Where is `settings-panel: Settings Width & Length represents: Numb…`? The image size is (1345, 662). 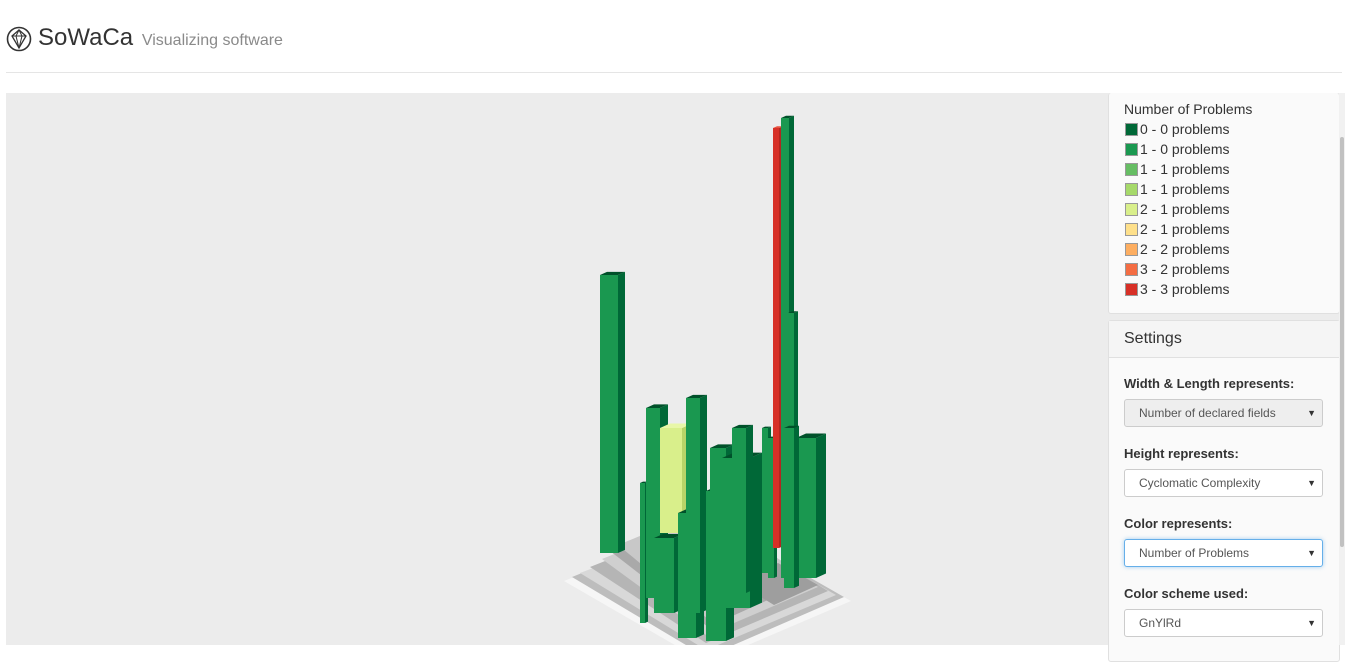
settings-panel: Settings Width & Length represents: Numb… is located at coordinates (1224, 491).